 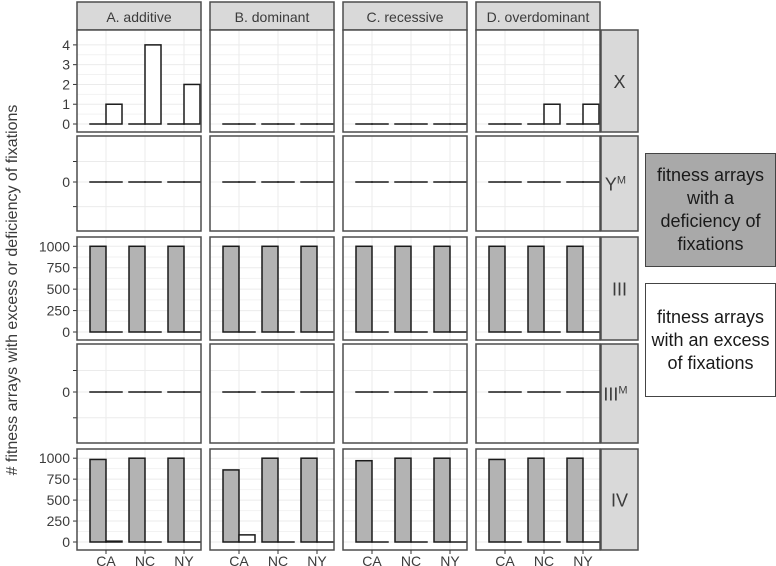 What do you see at coordinates (59, 479) in the screenshot?
I see `y-tick-label: 750` at bounding box center [59, 479].